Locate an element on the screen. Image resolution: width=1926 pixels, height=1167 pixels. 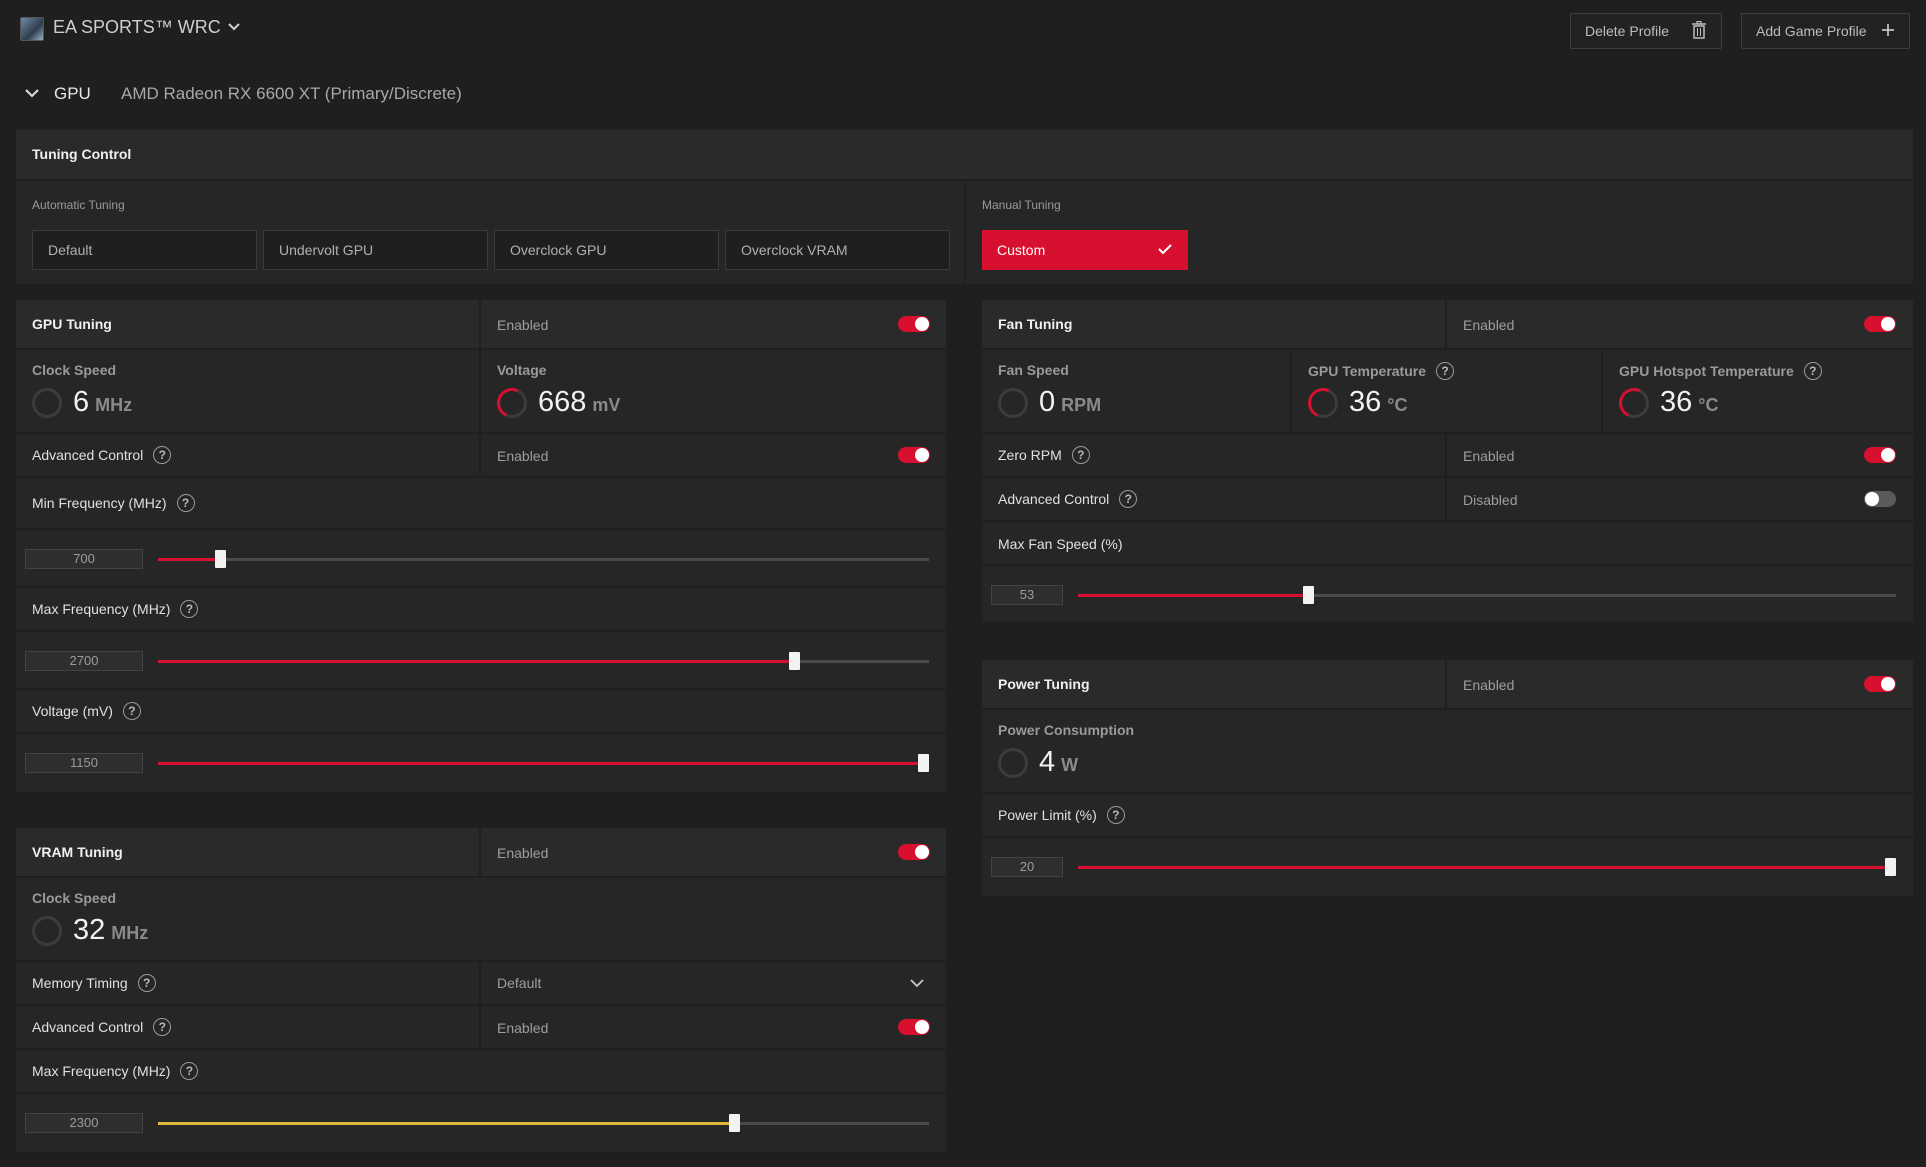
gpu-temperature-readout: 36 °C is located at coordinates (1378, 402).